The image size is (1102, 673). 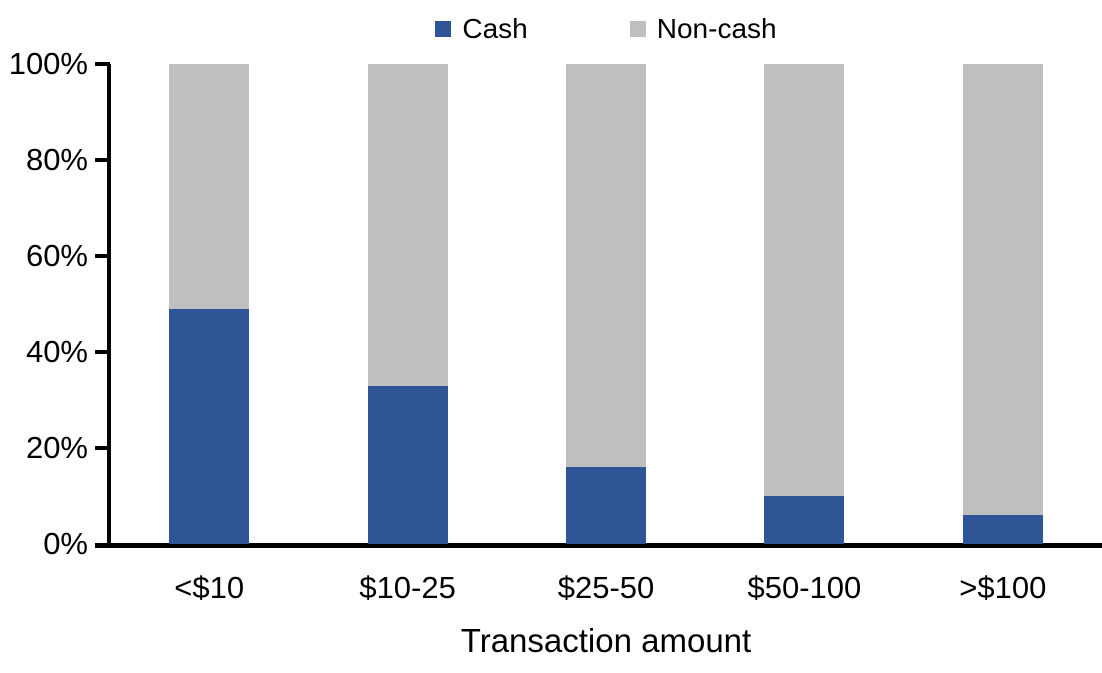 What do you see at coordinates (495, 28) in the screenshot?
I see `legend-label: Cash` at bounding box center [495, 28].